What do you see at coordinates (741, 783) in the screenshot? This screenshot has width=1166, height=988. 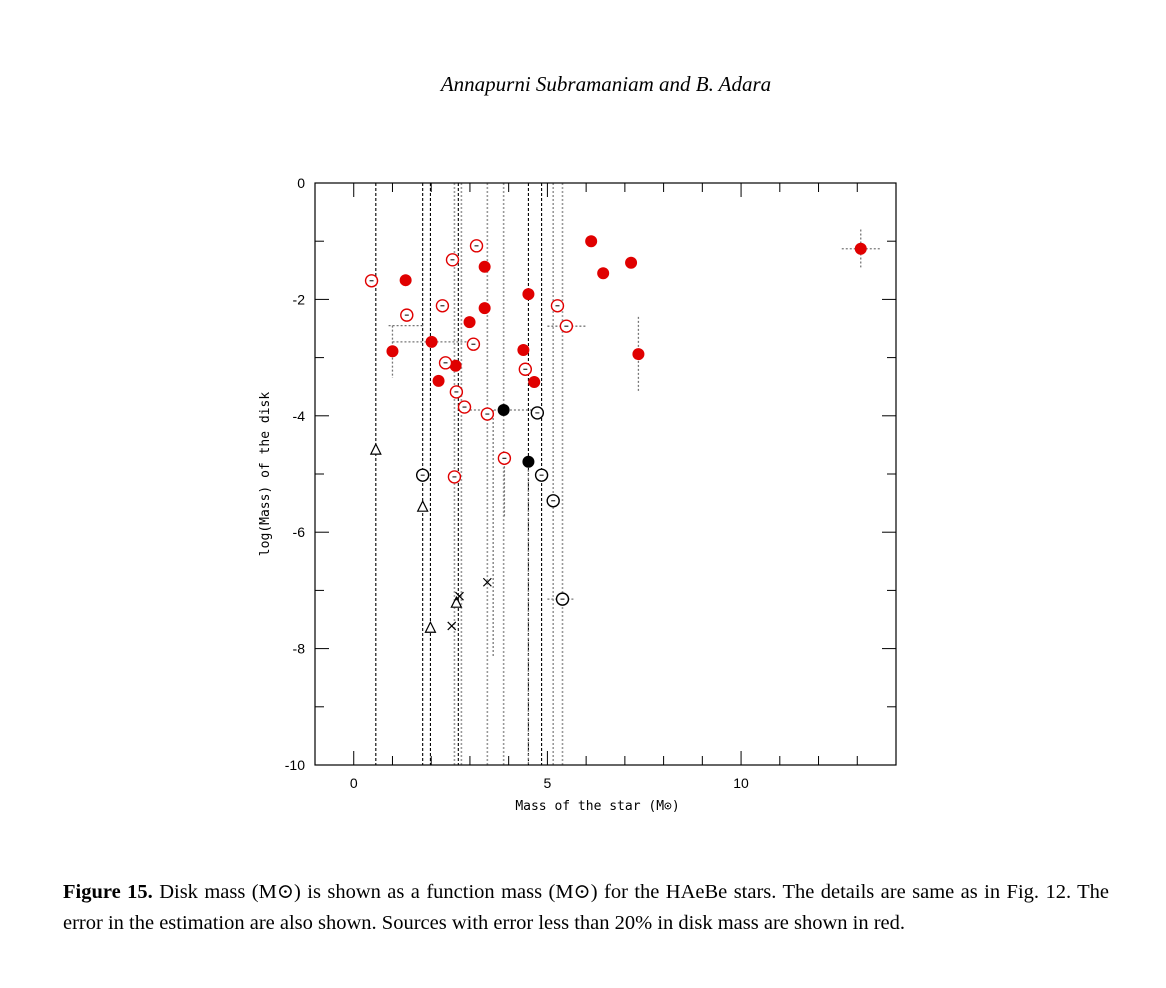 I see `x-tick-label: 10` at bounding box center [741, 783].